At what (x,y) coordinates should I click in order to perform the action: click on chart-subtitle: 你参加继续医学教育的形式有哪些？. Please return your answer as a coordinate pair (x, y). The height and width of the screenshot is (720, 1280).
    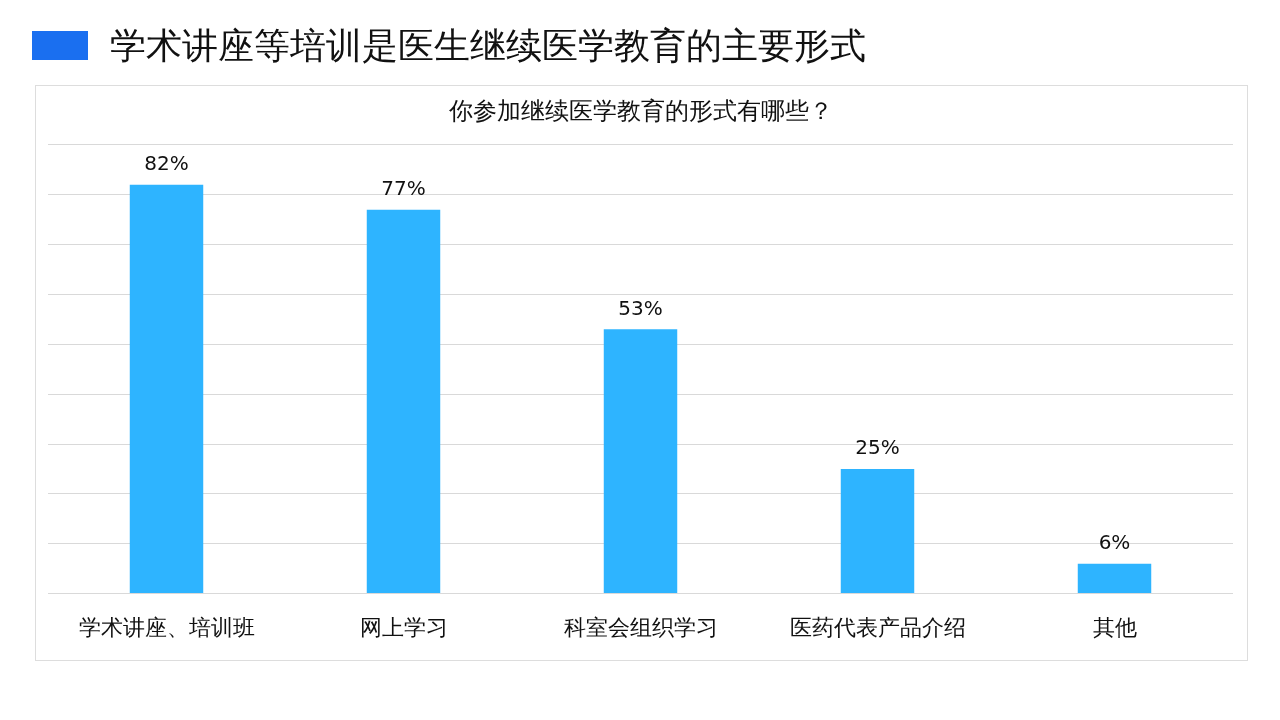
    Looking at the image, I should click on (640, 110).